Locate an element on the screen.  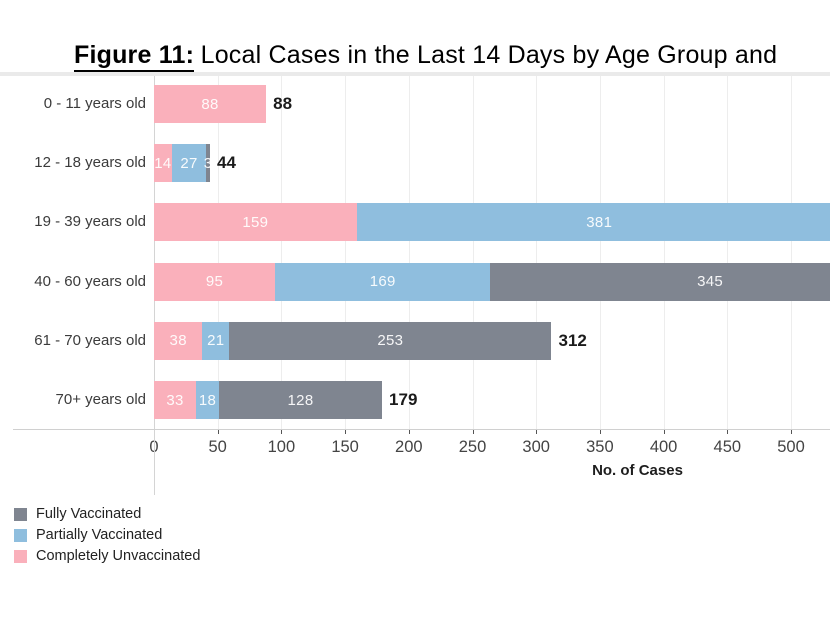
bar-segment-label: 169 is located at coordinates (382, 282).